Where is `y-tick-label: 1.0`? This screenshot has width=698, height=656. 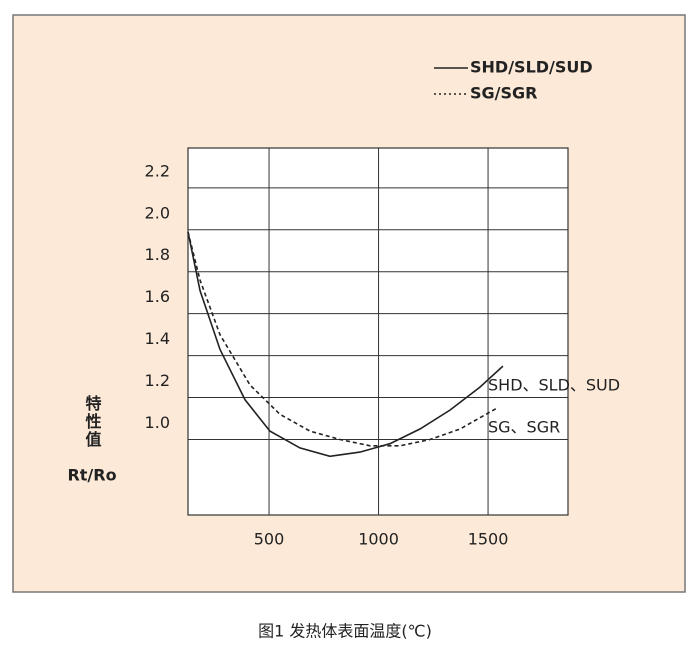 y-tick-label: 1.0 is located at coordinates (157, 422).